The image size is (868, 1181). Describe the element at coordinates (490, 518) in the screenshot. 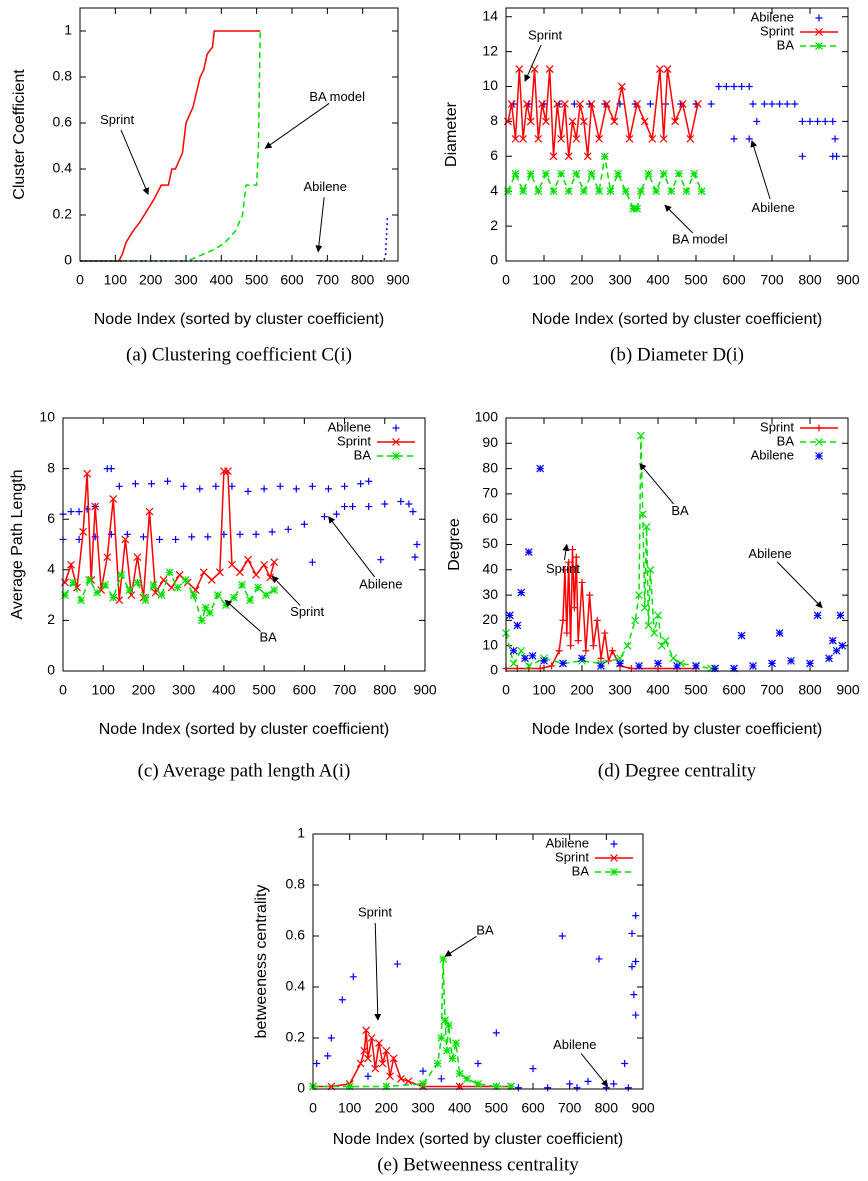

I see `y-tick-label: 60` at that location.